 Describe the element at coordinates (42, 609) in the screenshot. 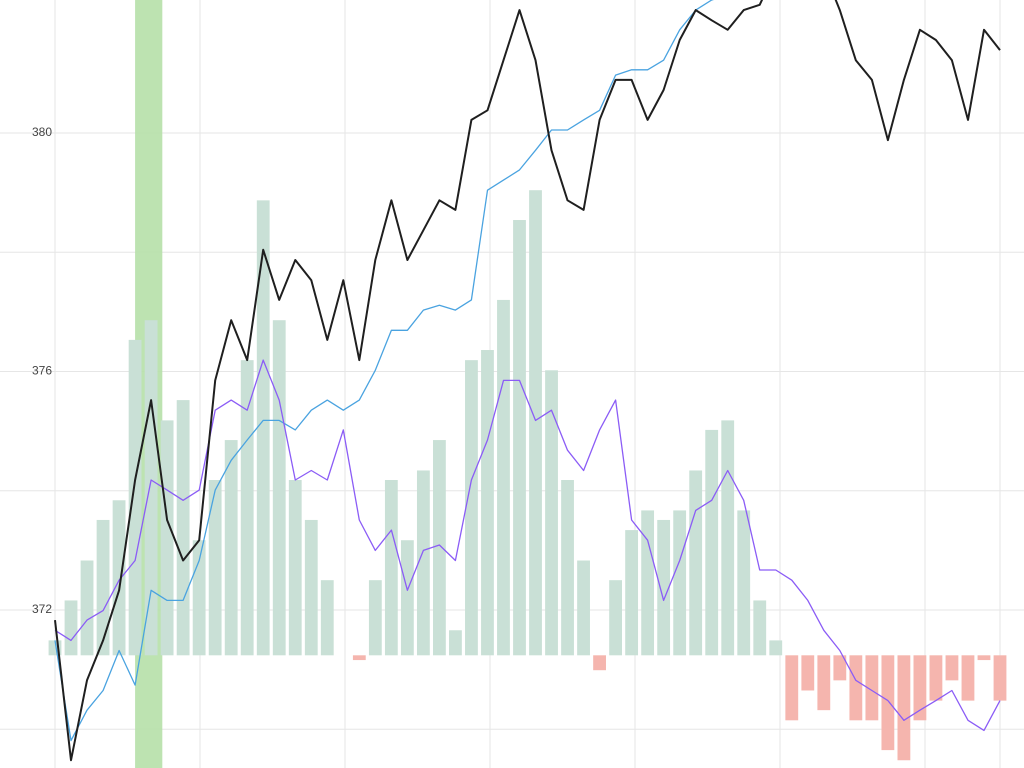

I see `y-tick-label: 372` at that location.